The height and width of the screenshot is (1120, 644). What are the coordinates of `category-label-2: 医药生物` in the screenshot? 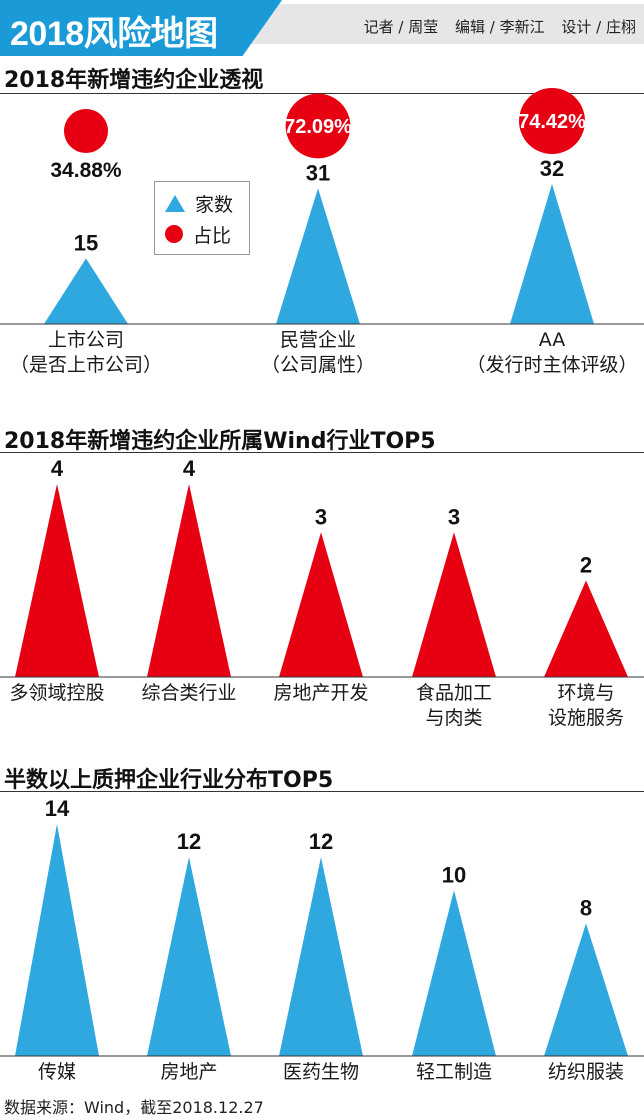 It's located at (321, 1072).